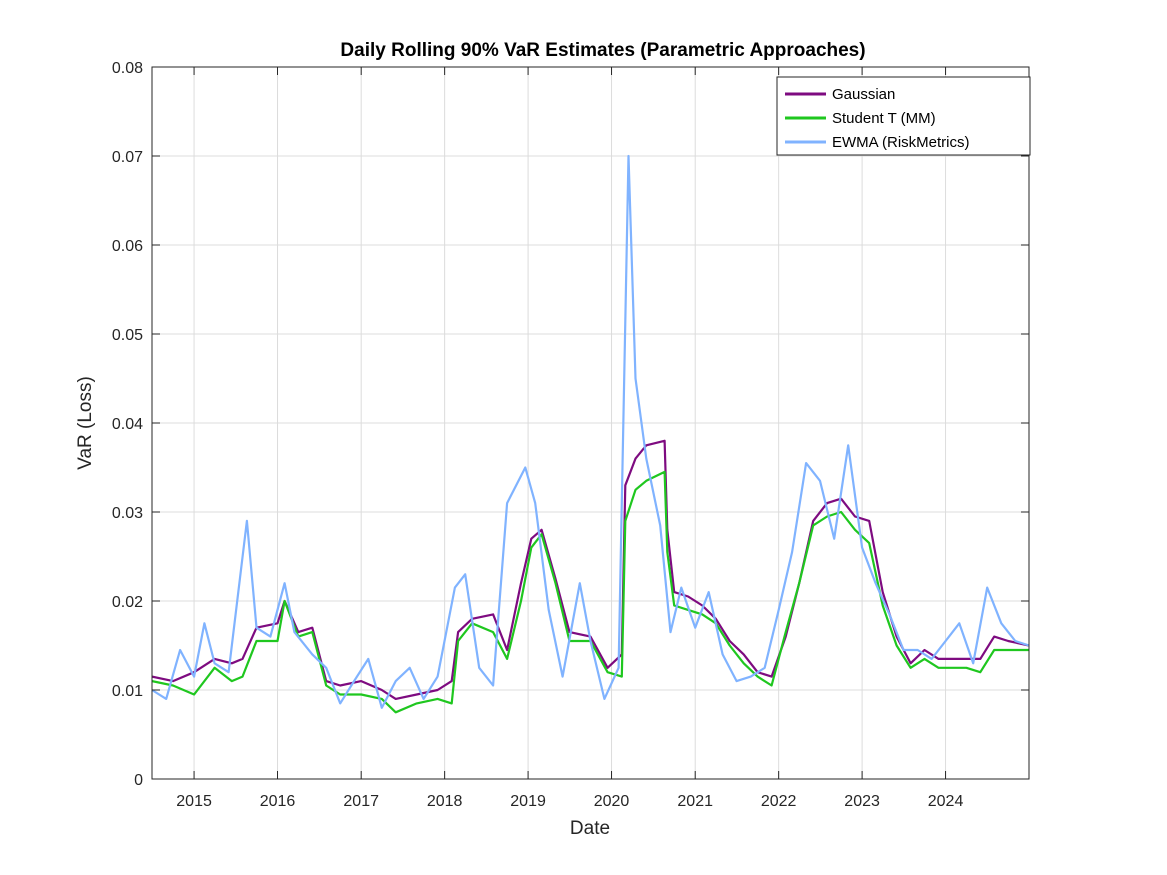 This screenshot has height=875, width=1167. What do you see at coordinates (946, 801) in the screenshot?
I see `x-tick-label: 2024` at bounding box center [946, 801].